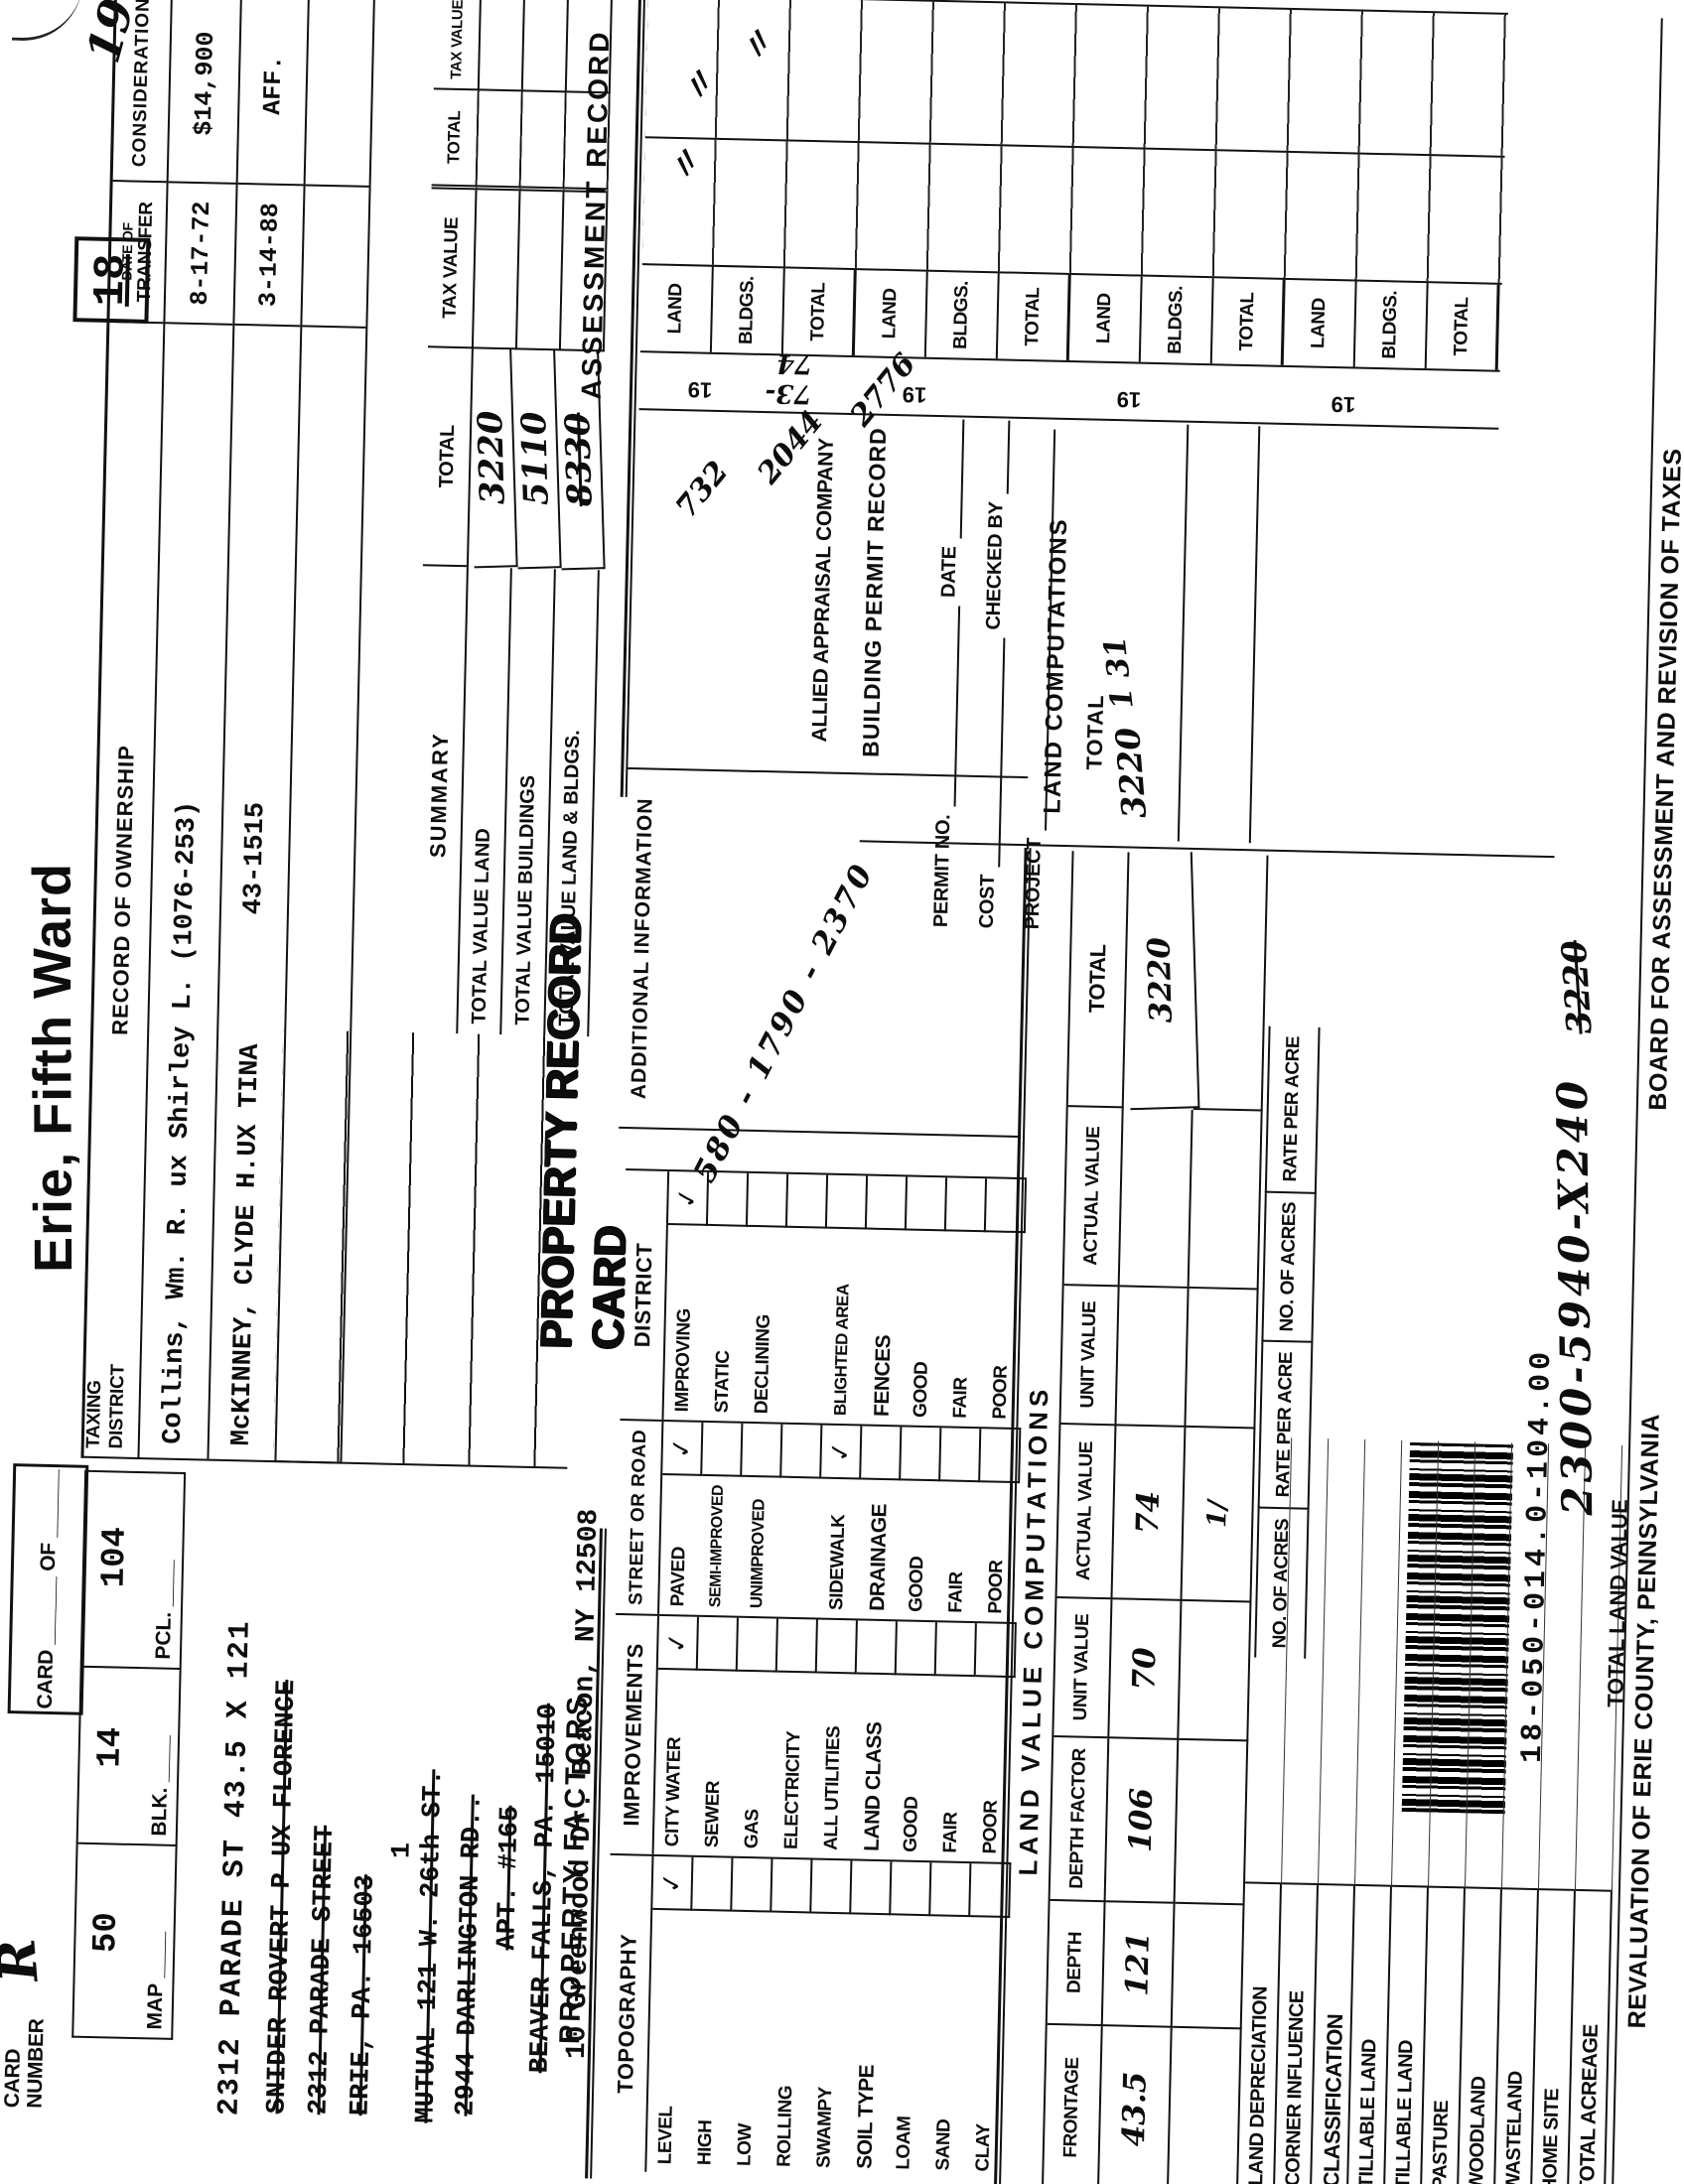 This screenshot has height=2184, width=1684. Describe the element at coordinates (832, 1788) in the screenshot. I see `all-utilities-label: ALL UTILITIES` at that location.